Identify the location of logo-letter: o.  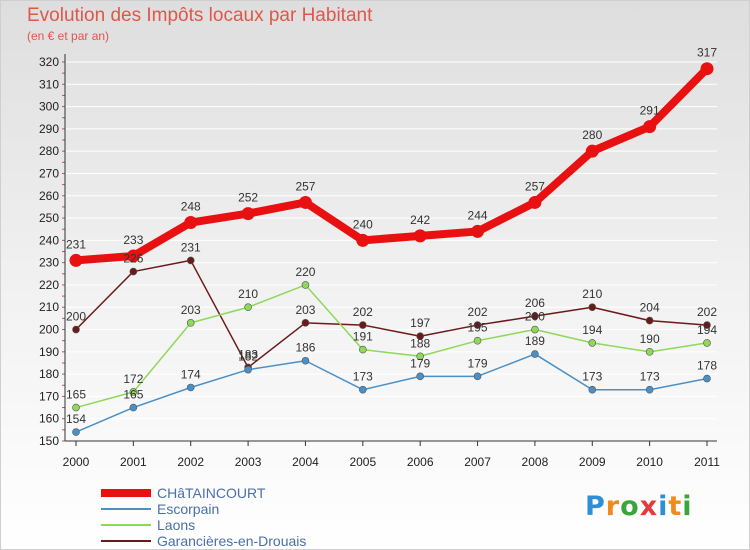
(630, 506).